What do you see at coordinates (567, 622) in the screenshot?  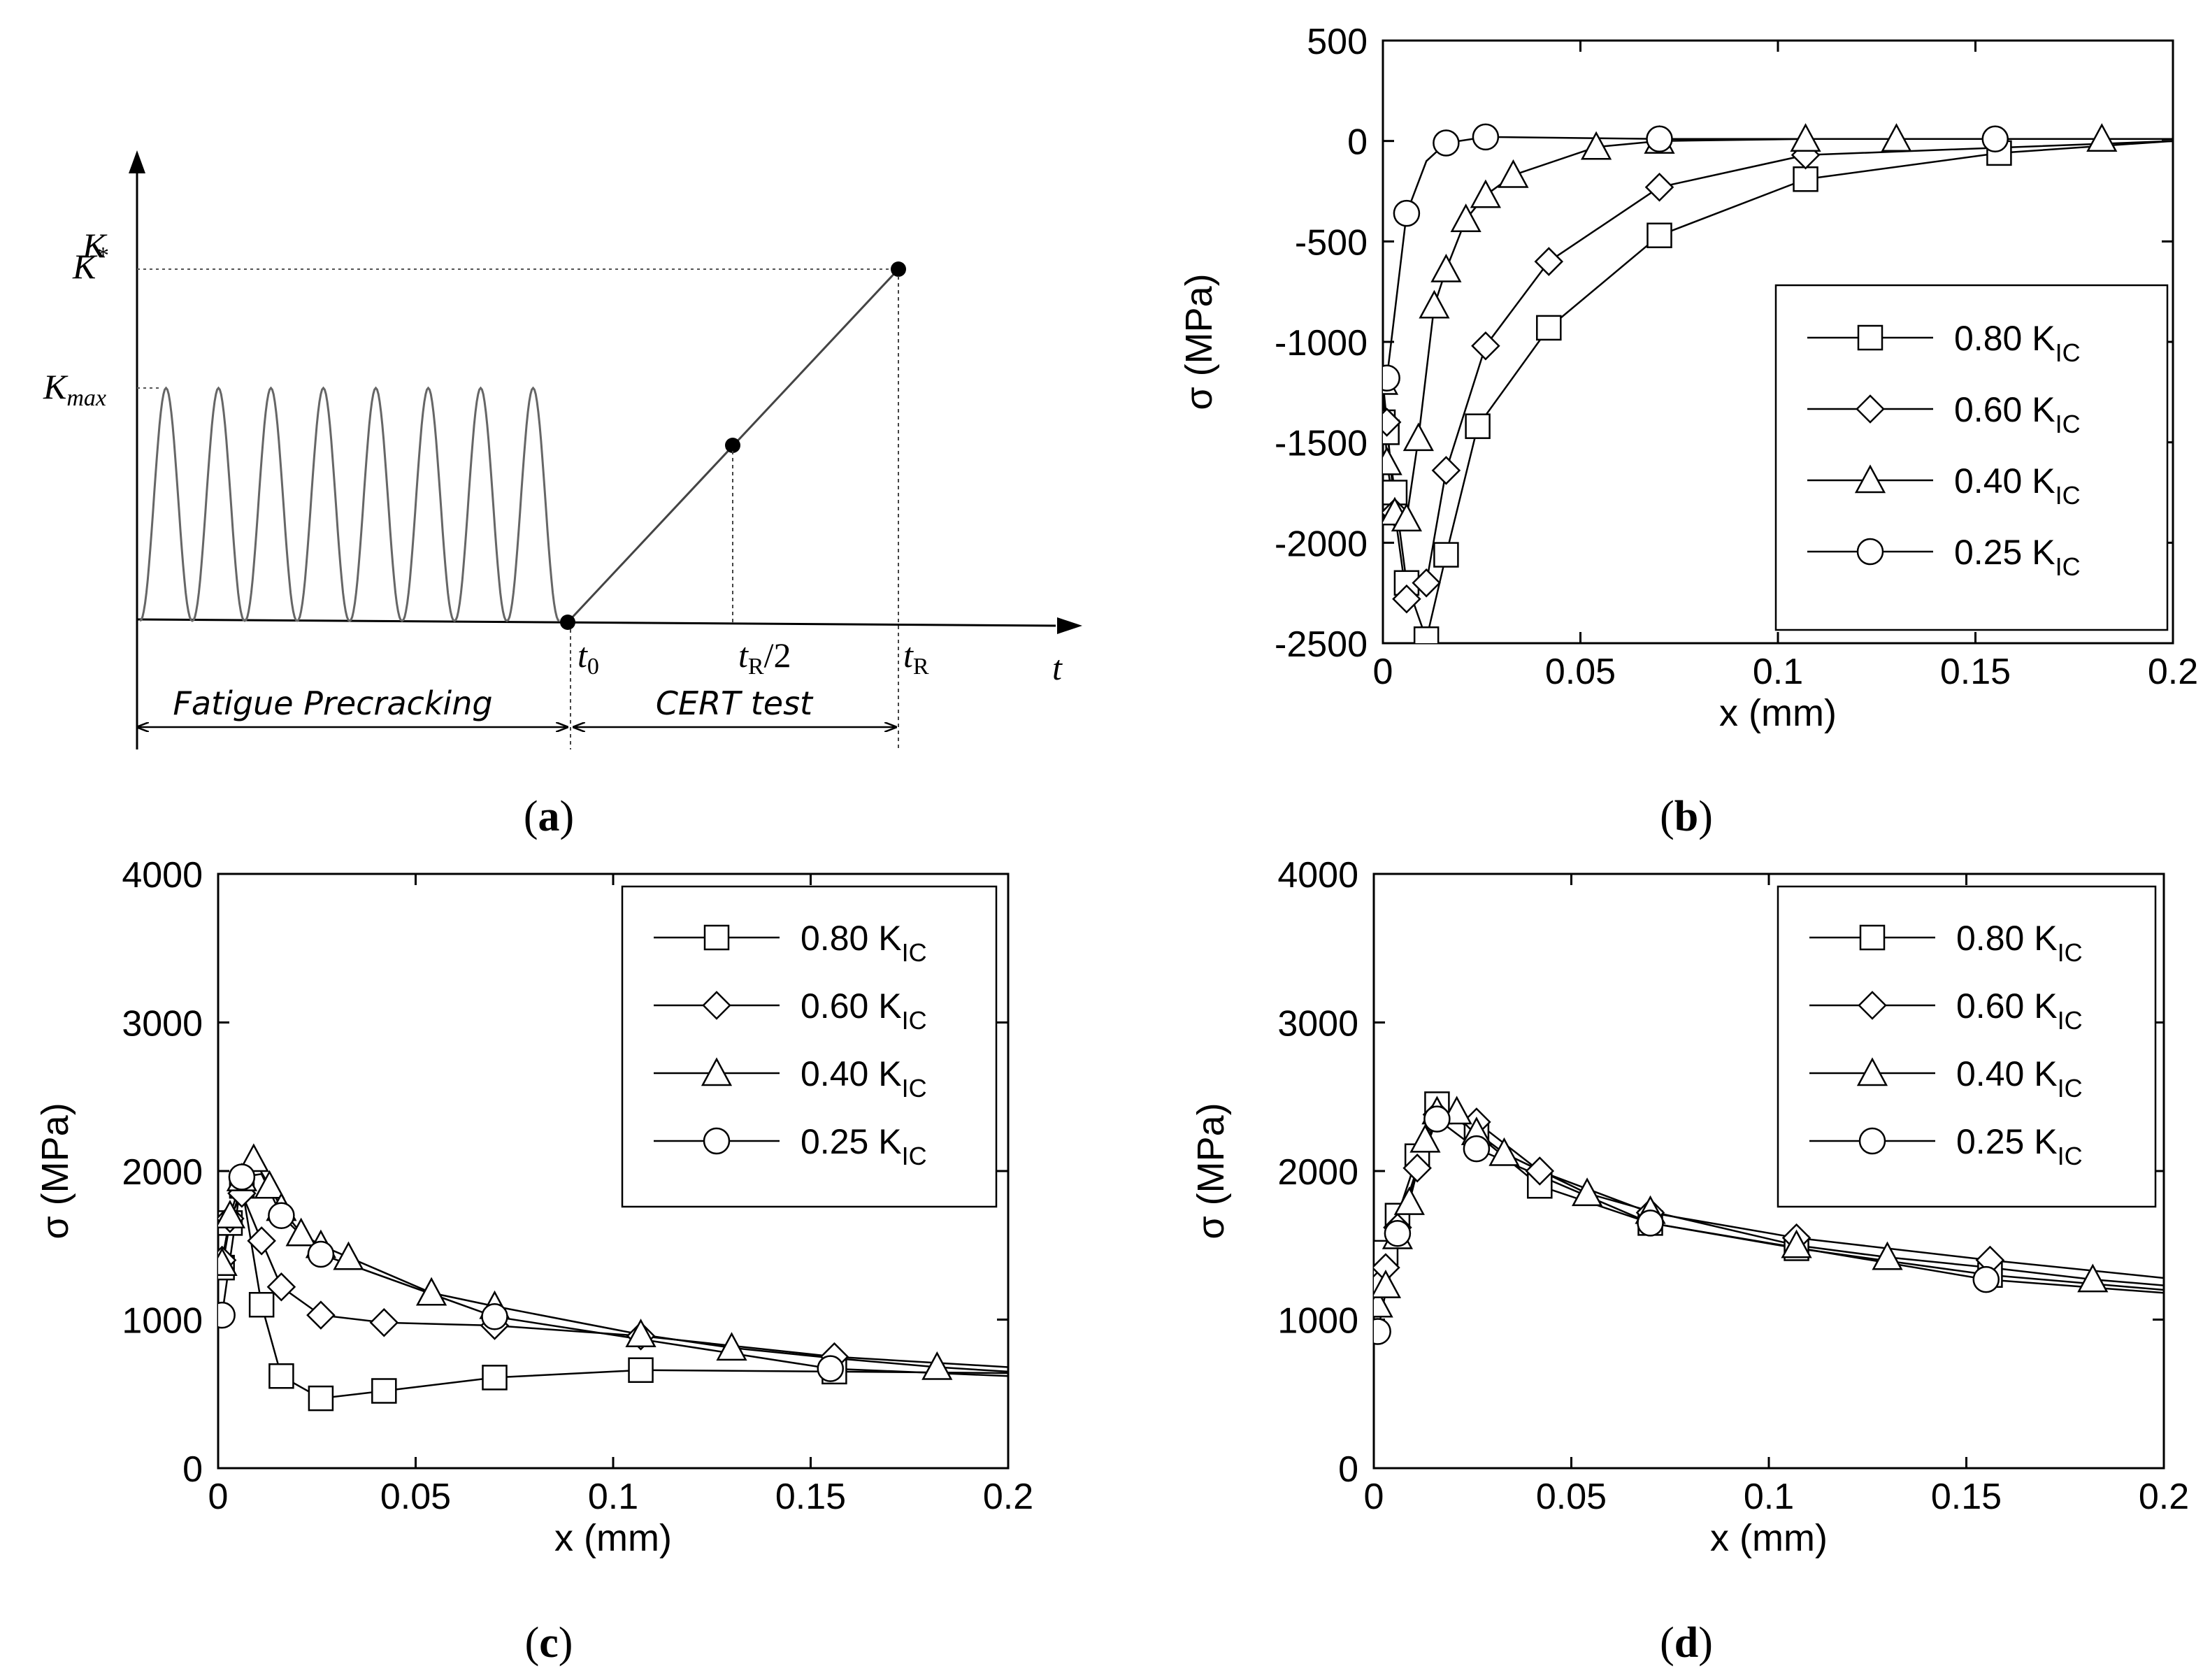 I see `t0-point` at bounding box center [567, 622].